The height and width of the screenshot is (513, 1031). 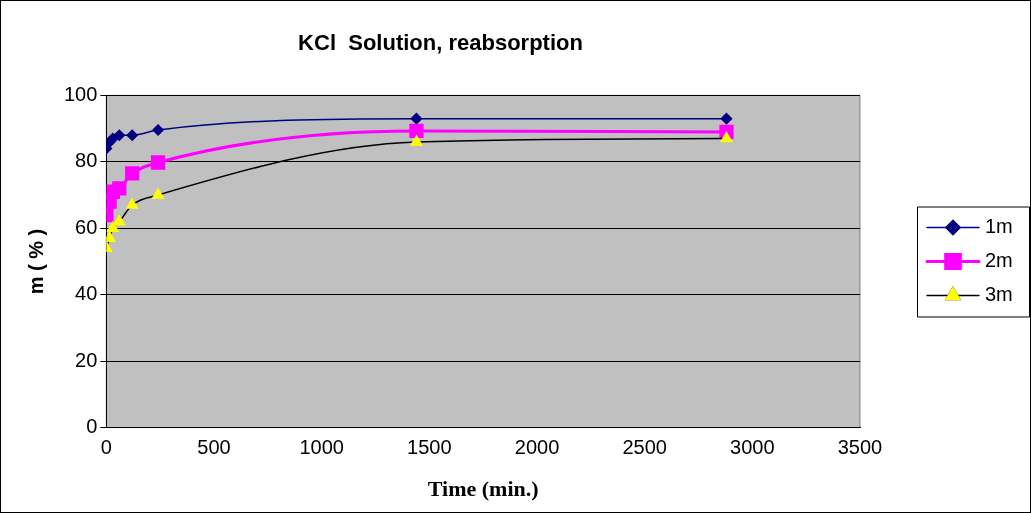 I want to click on x-tick-label: 3500, so click(x=860, y=447).